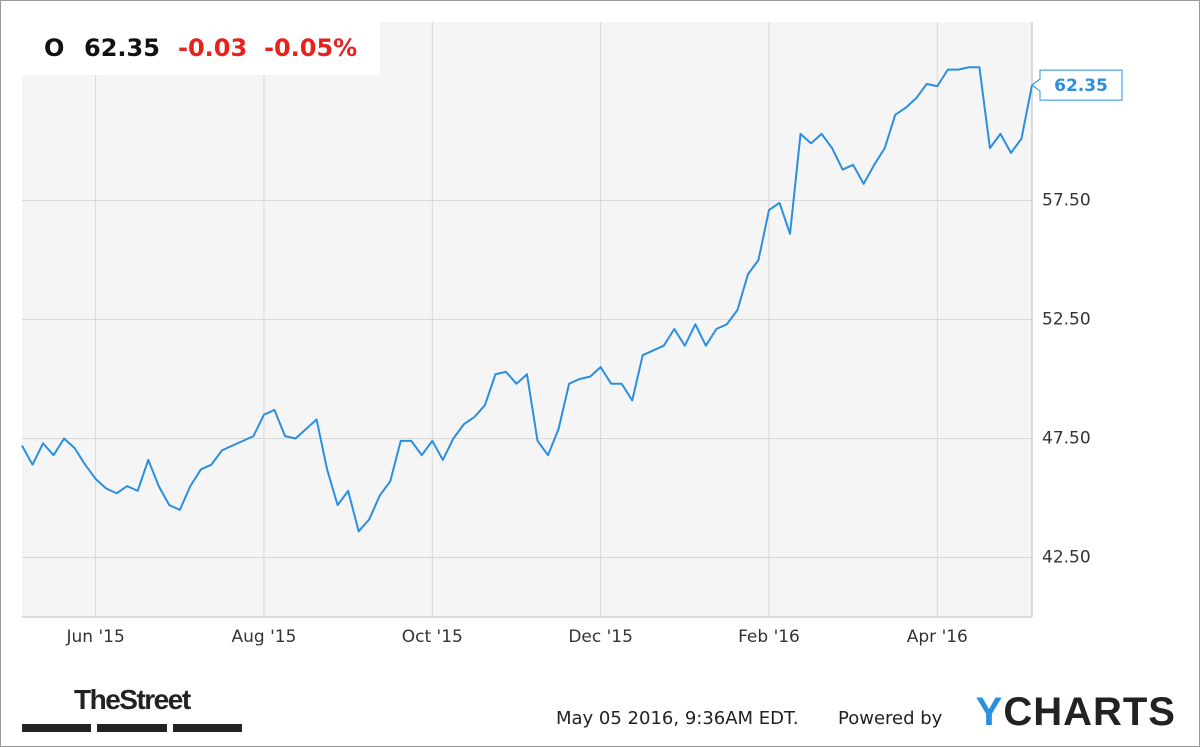  What do you see at coordinates (890, 718) in the screenshot?
I see `powered-by: Powered by` at bounding box center [890, 718].